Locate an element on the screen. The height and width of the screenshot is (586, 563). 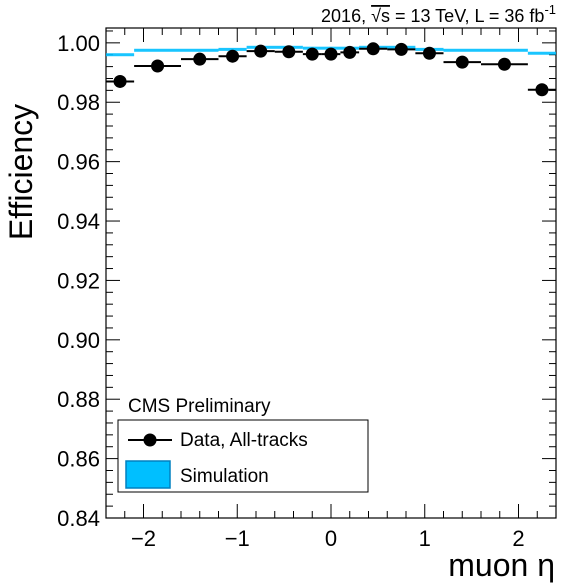
y-tick-label: 0.96 is located at coordinates (78, 162).